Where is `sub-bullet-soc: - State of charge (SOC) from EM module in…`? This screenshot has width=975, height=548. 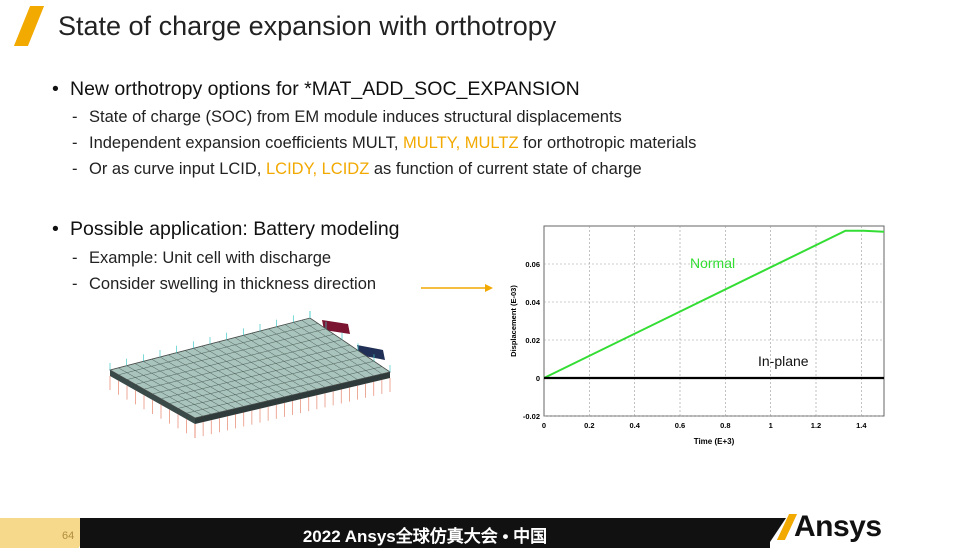 sub-bullet-soc: - State of charge (SOC) from EM module in… is located at coordinates (347, 117).